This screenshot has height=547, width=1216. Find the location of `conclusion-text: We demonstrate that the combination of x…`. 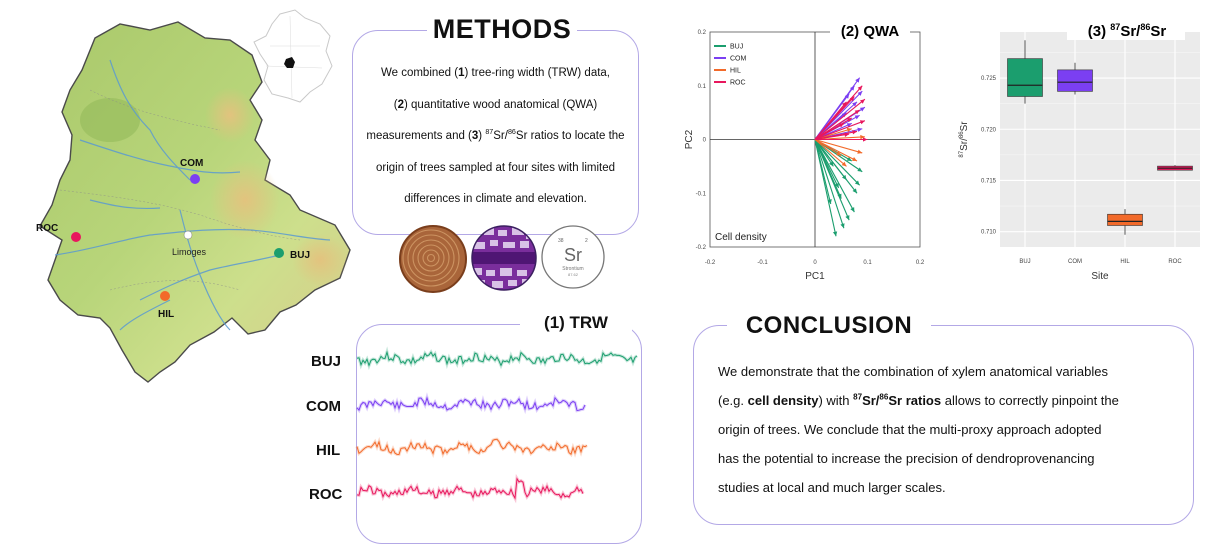

conclusion-text: We demonstrate that the combination of x… is located at coordinates (953, 429).